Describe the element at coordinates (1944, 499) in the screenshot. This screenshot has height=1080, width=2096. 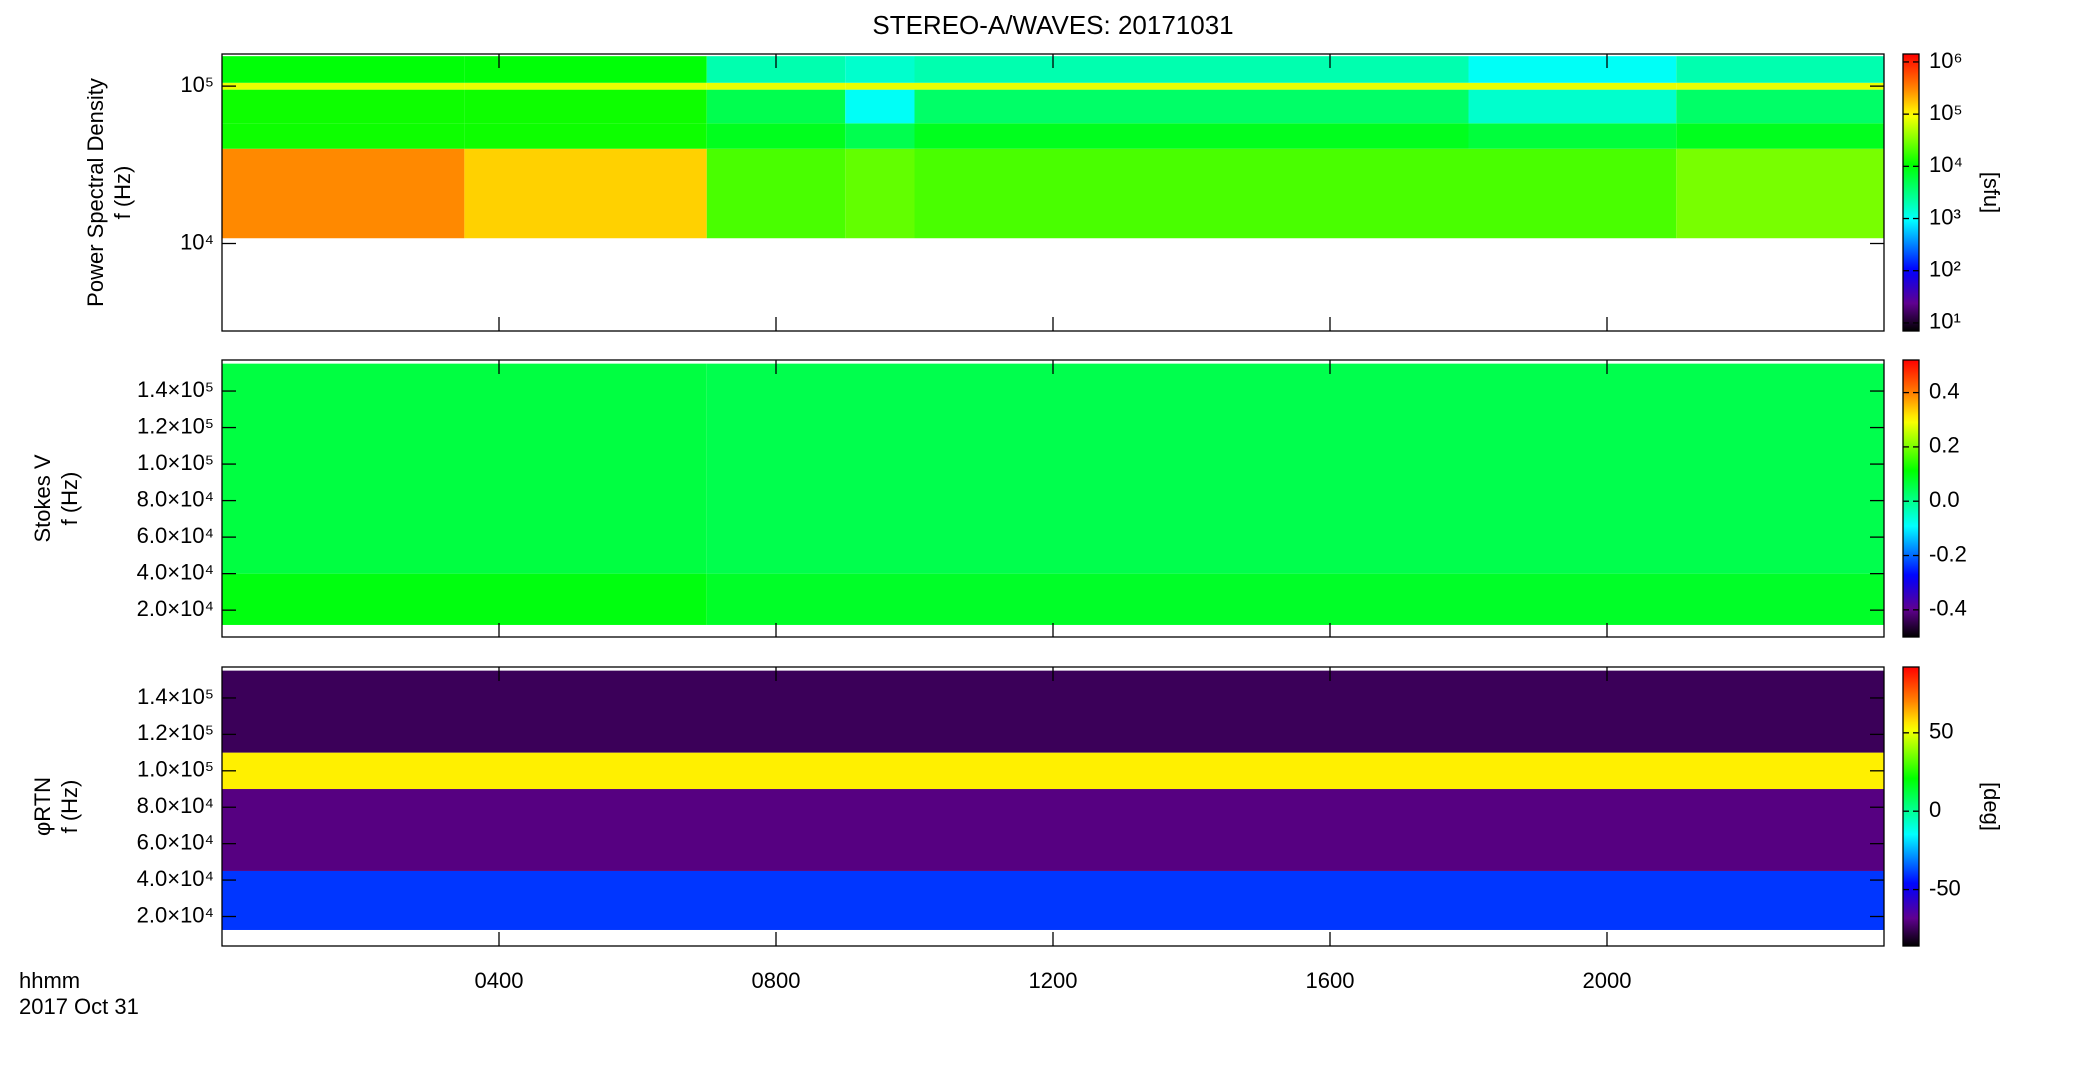
I see `colorbar-tick-label: 0.0` at that location.